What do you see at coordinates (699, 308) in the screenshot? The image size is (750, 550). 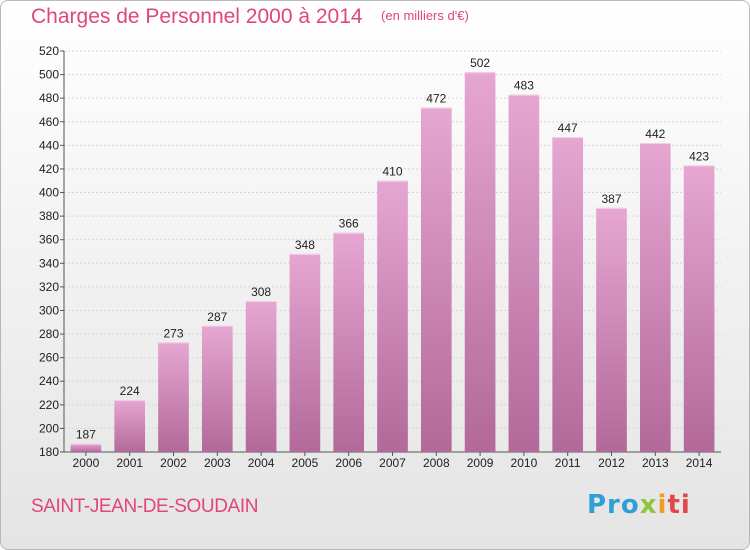 I see `bar-2014` at bounding box center [699, 308].